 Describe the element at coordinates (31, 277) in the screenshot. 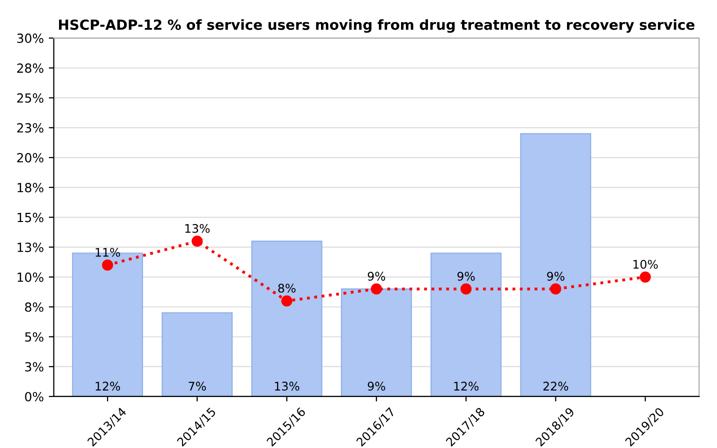

I see `y-tick-label: 10%` at that location.